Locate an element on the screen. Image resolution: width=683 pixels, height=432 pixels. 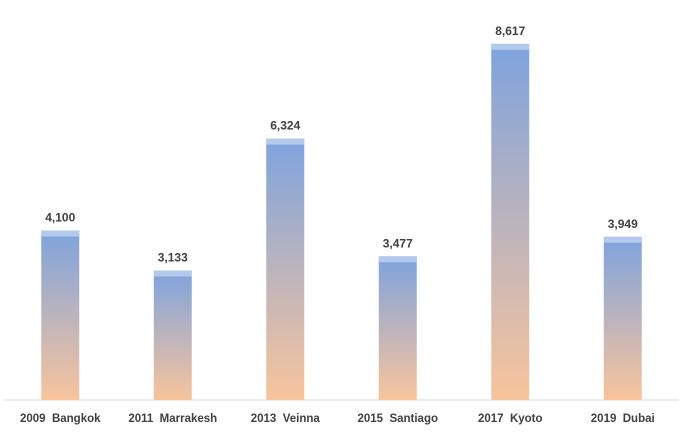
data-label: 4,100 is located at coordinates (60, 218).